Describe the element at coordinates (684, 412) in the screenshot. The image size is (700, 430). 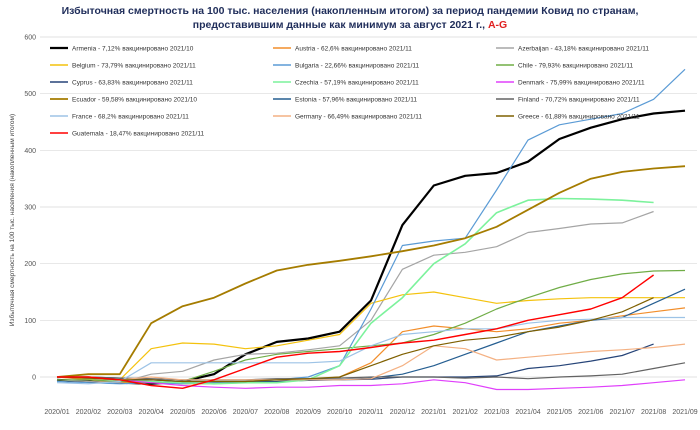
I see `x-tick-label: 2021/09` at that location.